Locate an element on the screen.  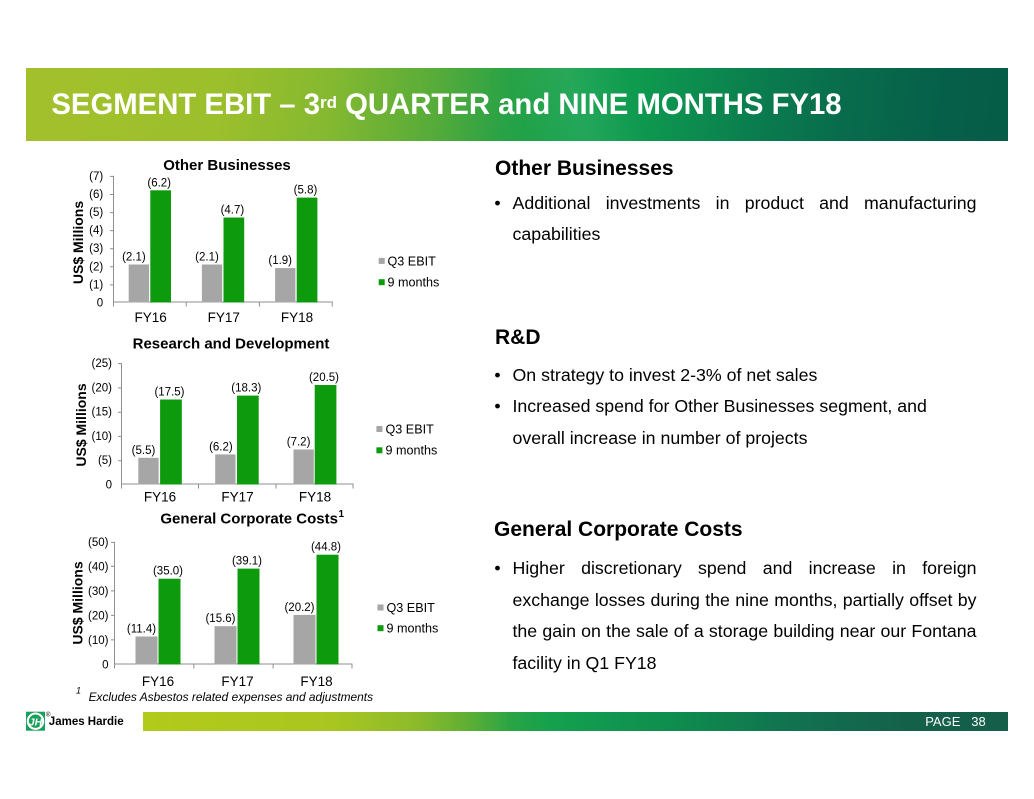
svg-text: JH is located at coordinates (36, 723).